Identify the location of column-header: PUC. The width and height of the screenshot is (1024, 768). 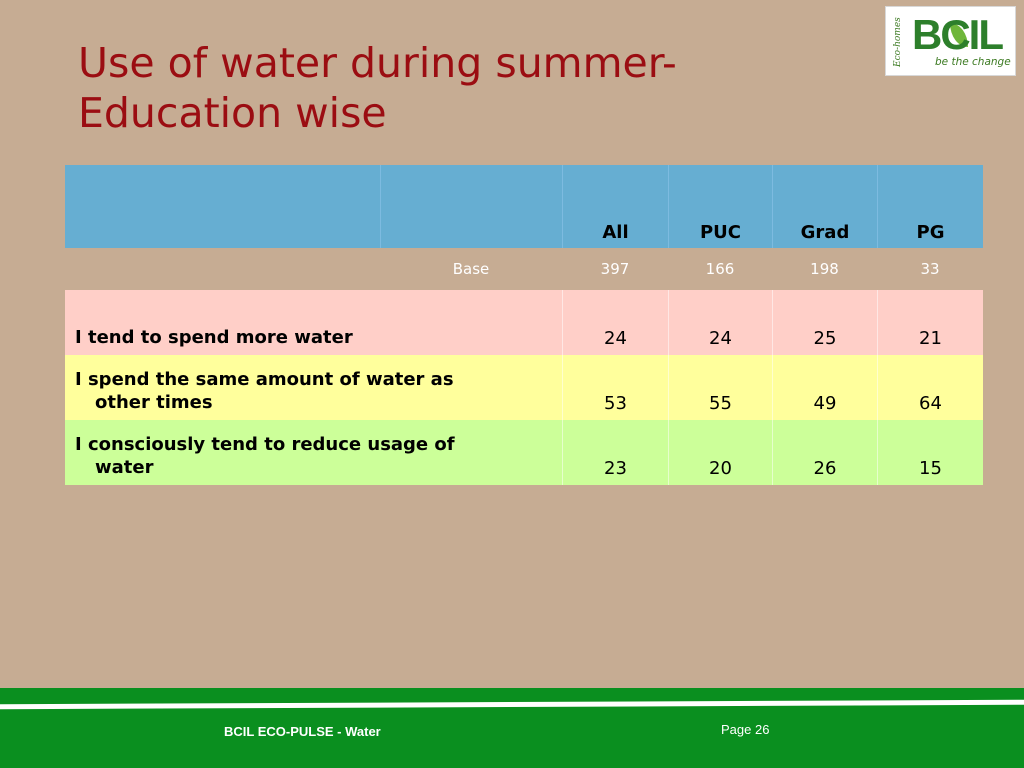
(720, 206).